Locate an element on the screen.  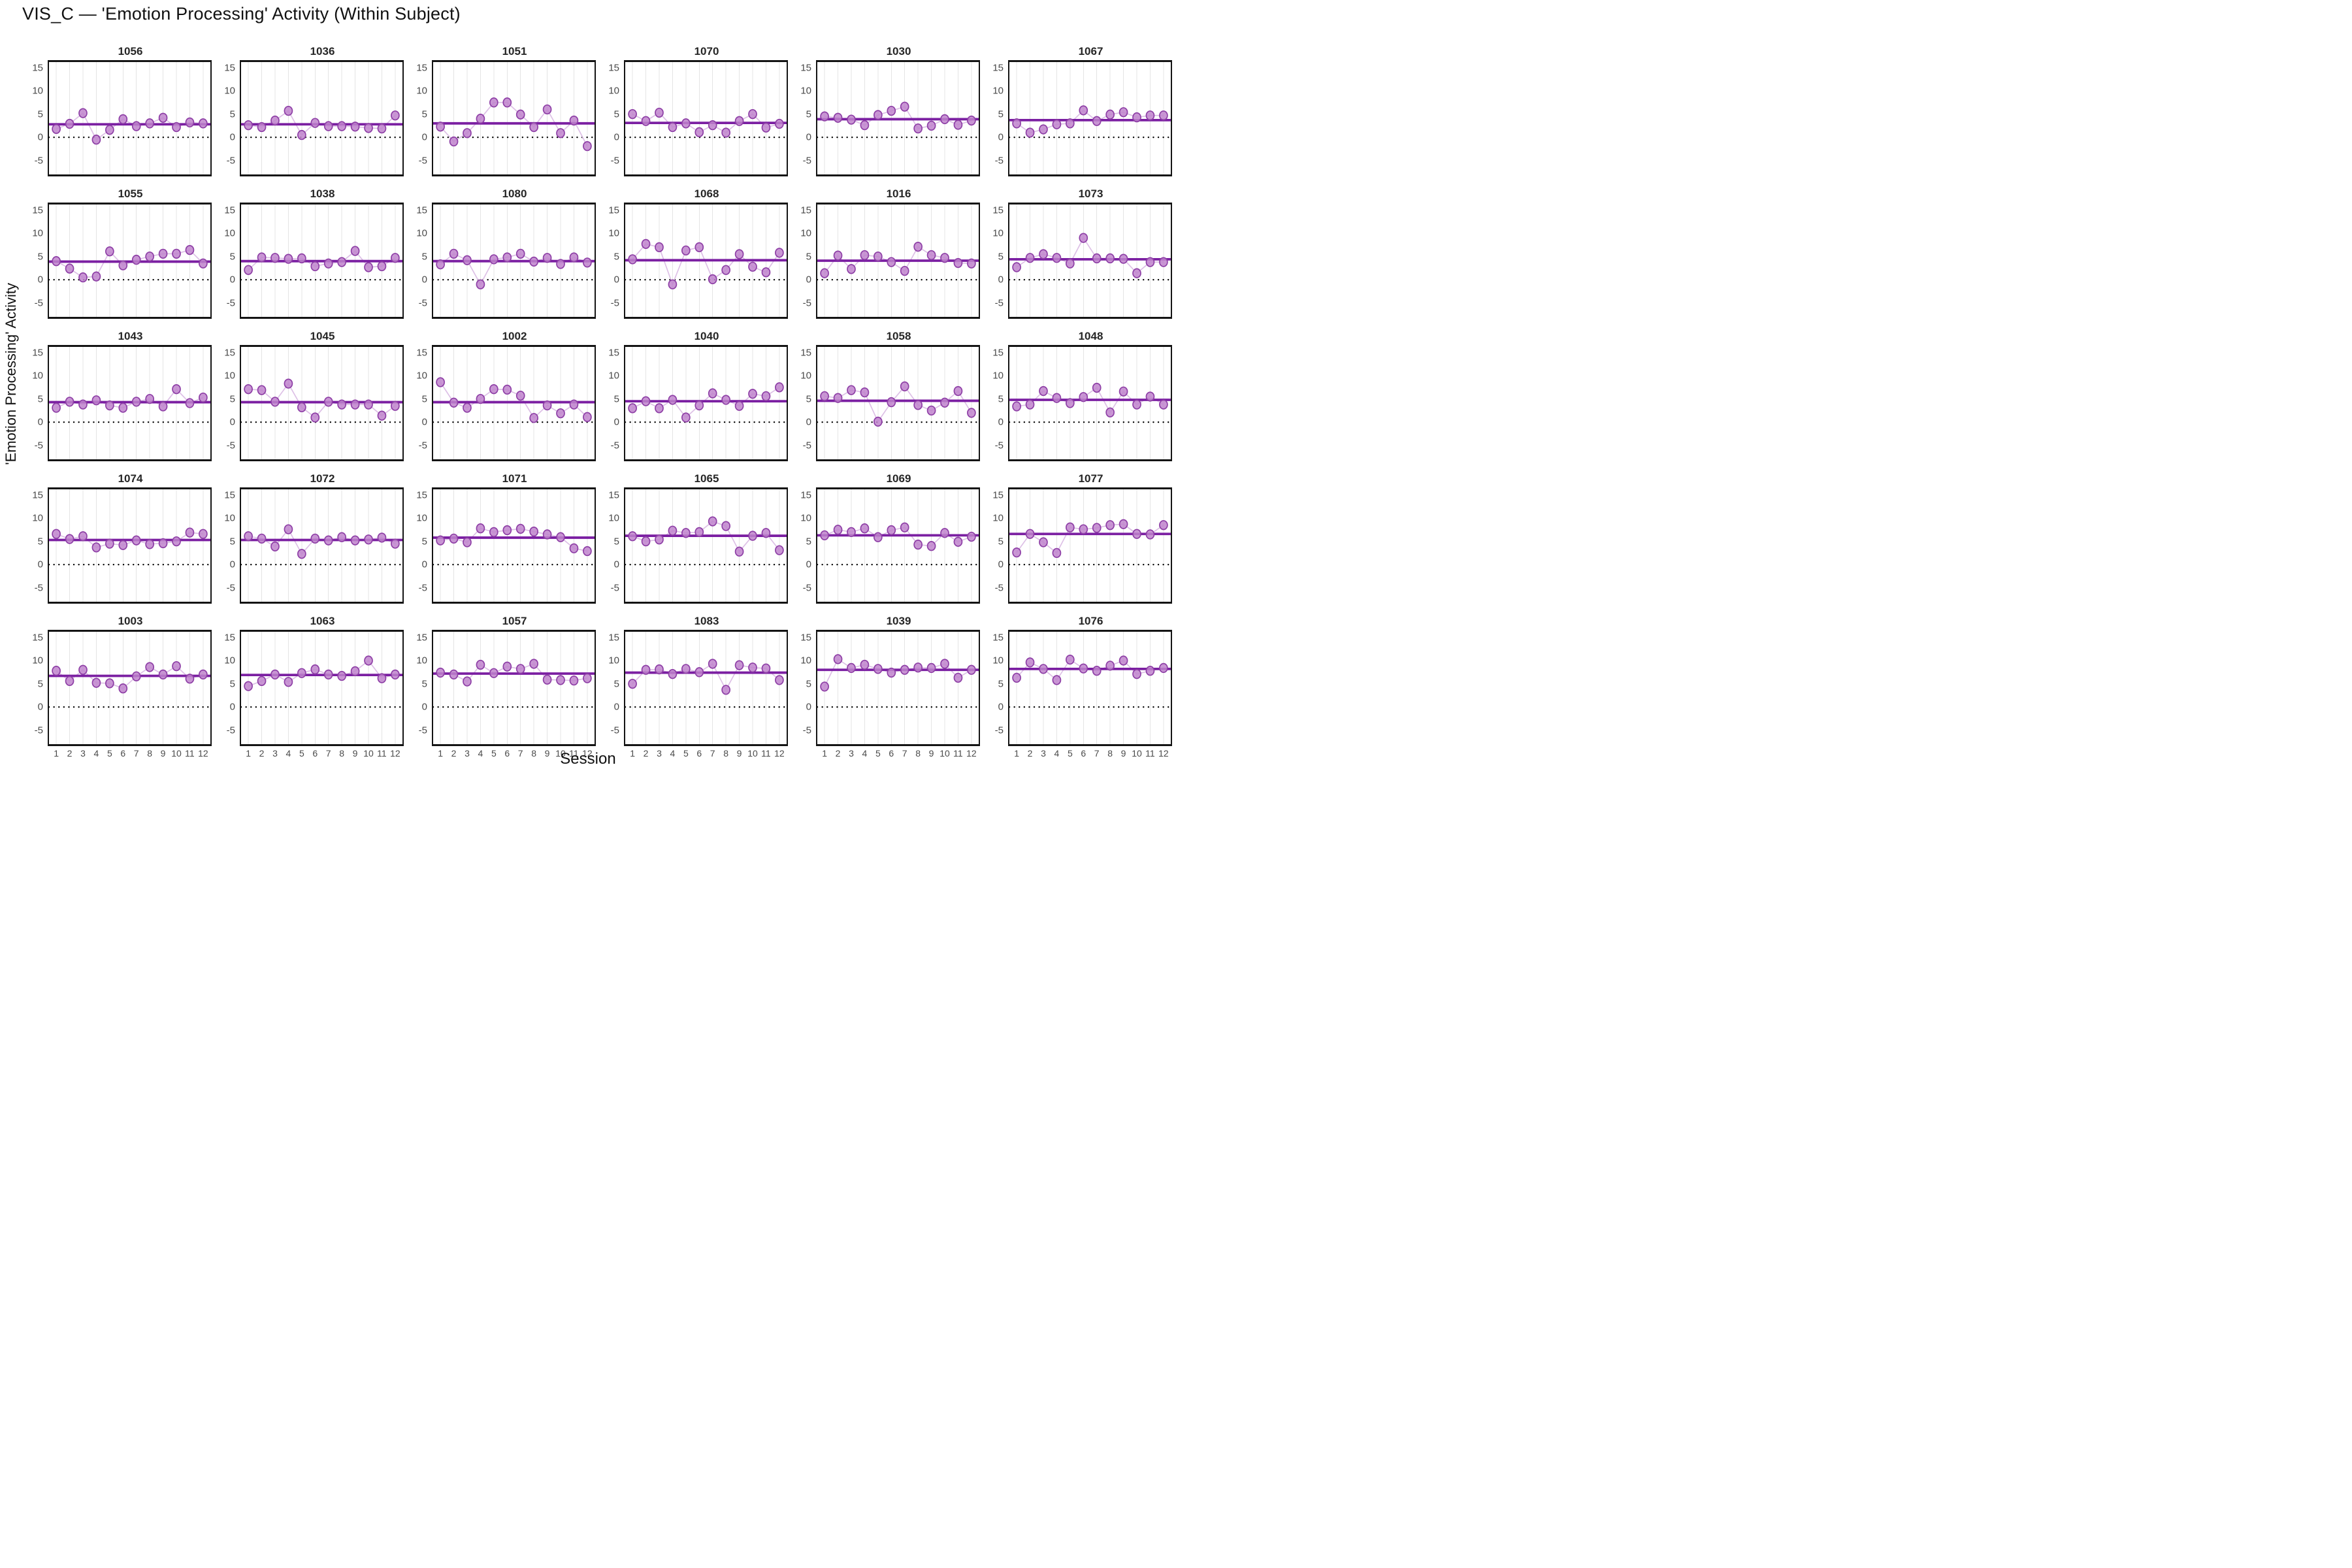
facet-1069: 1069 15 10 5 0 -5 is located at coordinates (885, 532).